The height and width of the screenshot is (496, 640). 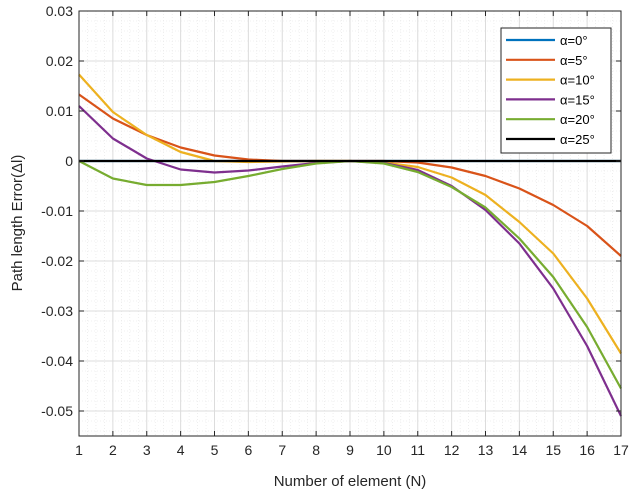 I want to click on y-tick-labels: 0.03 0.02 0.01 0 -0.01 -0.02 -0.03 -0.04 -0.05, so click(x=57, y=211).